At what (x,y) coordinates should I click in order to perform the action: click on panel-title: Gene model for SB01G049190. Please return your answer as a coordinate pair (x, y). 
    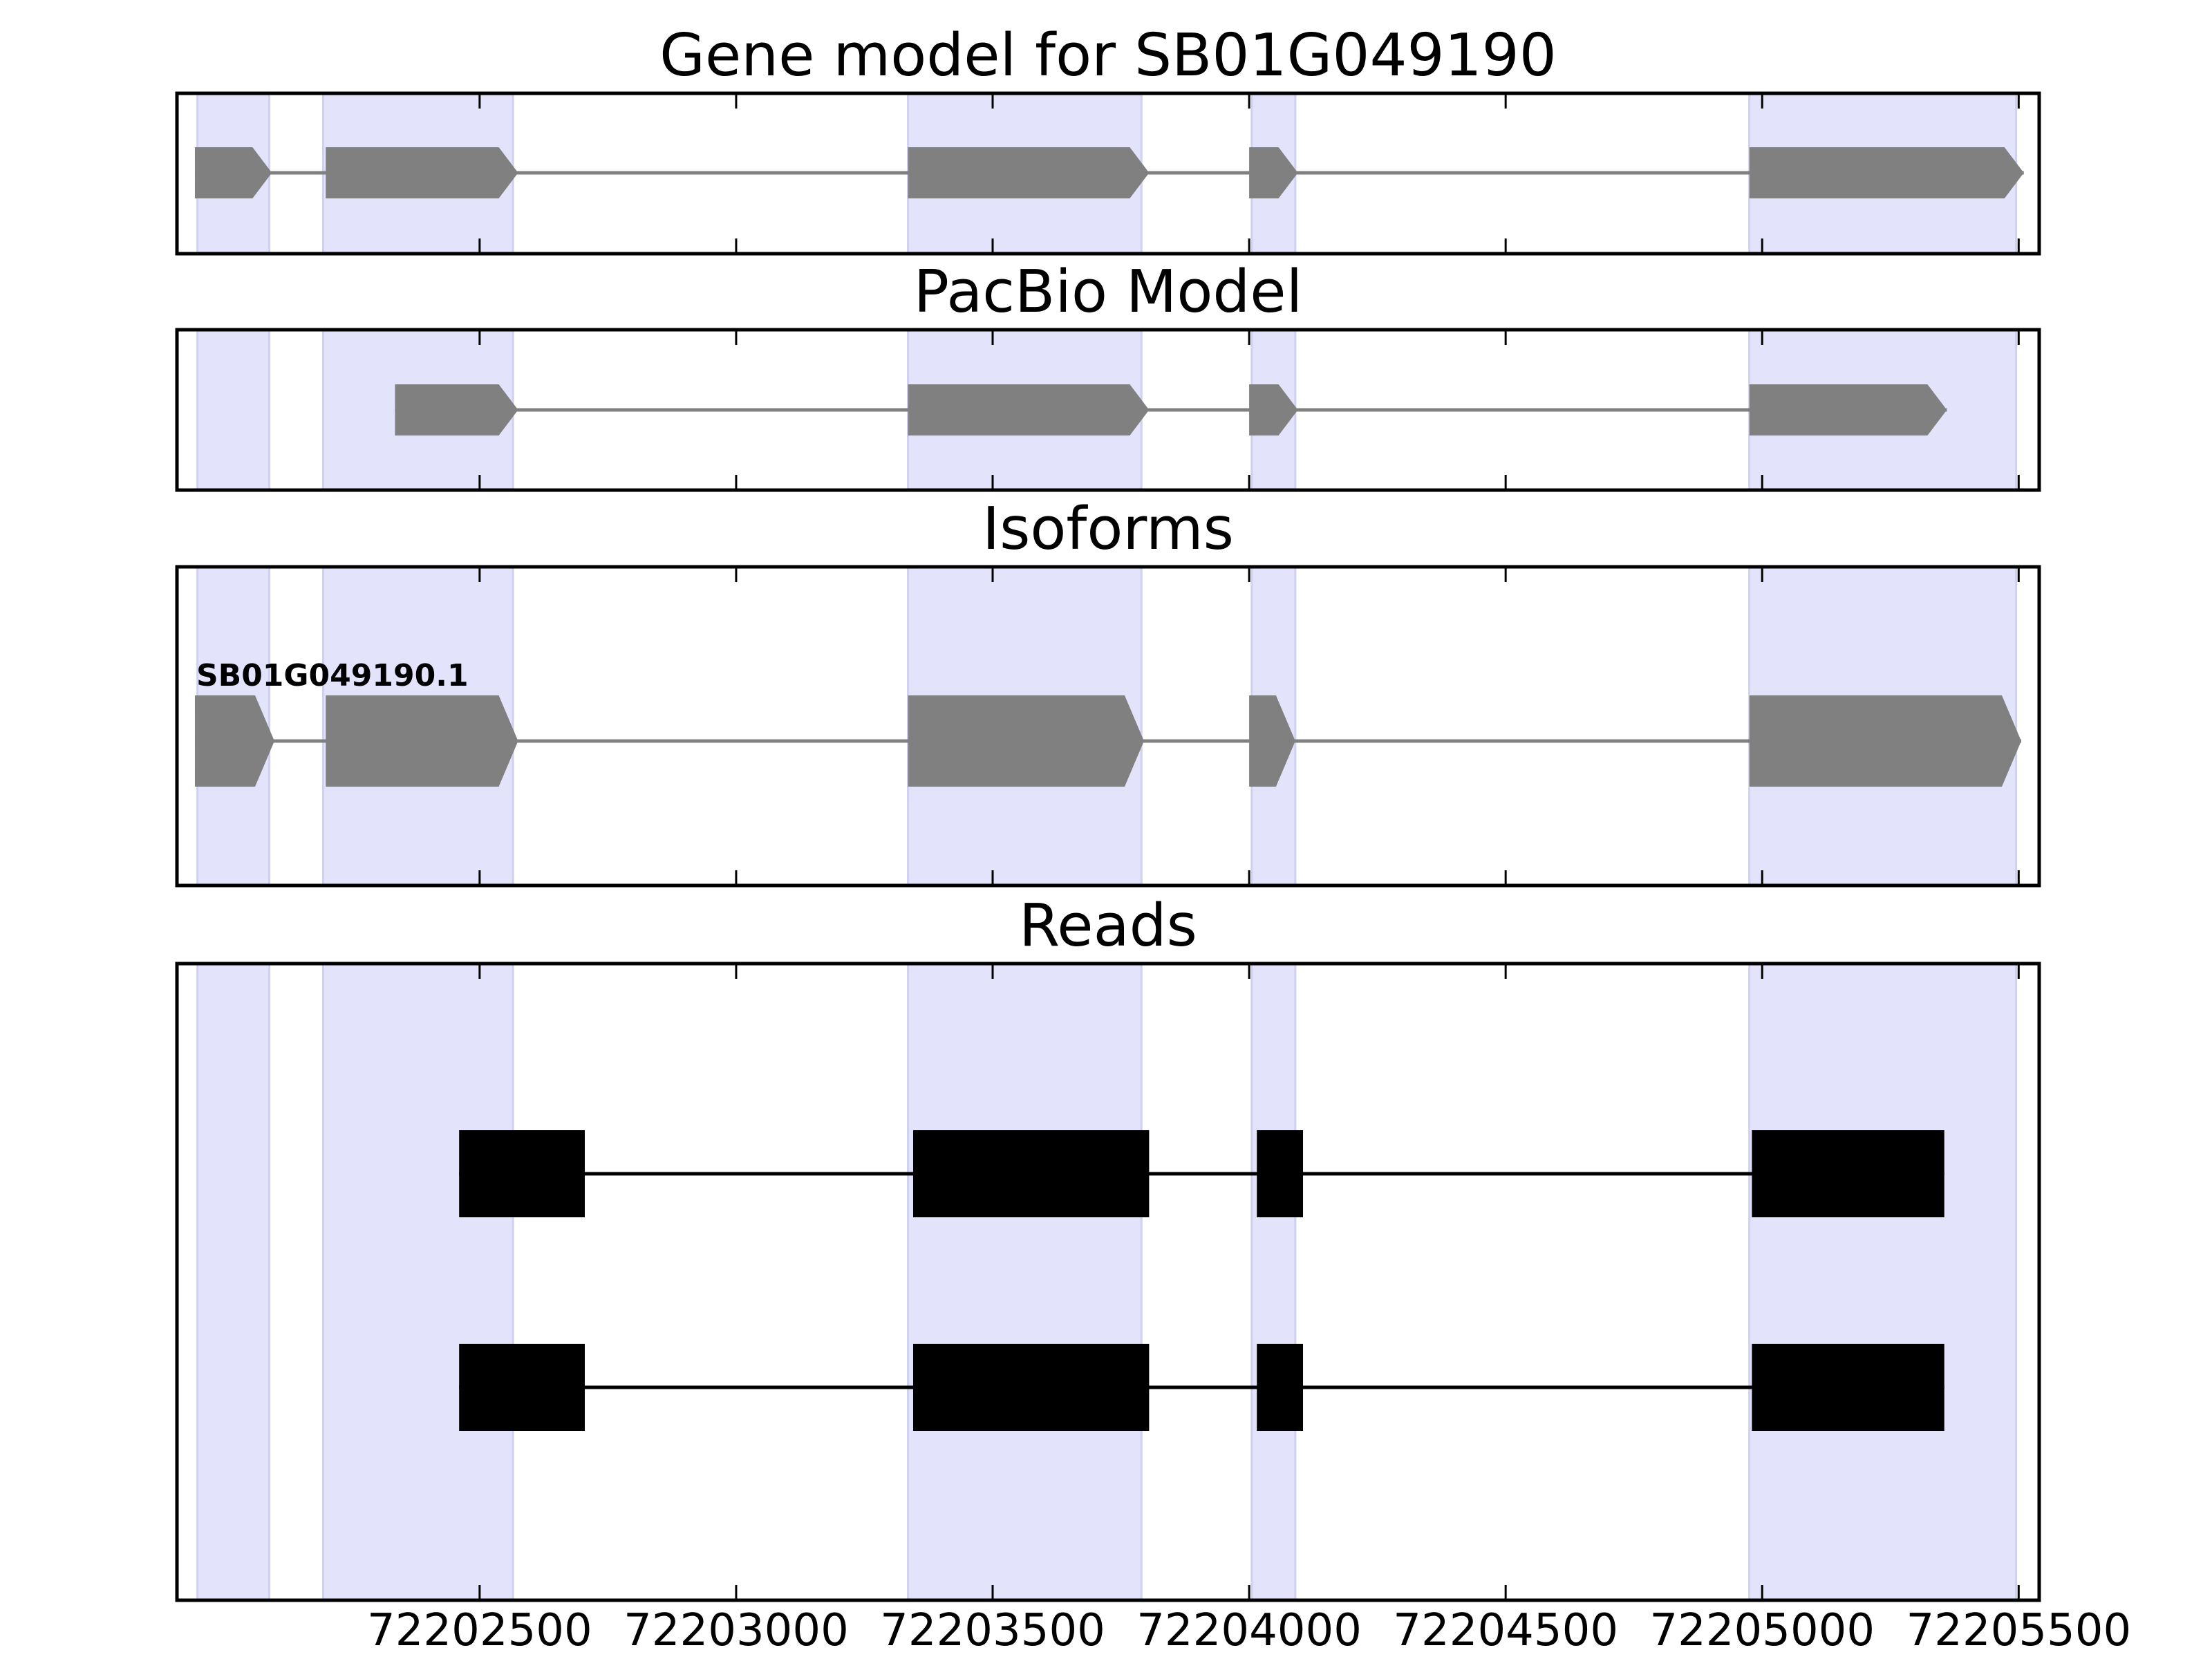
    Looking at the image, I should click on (1108, 55).